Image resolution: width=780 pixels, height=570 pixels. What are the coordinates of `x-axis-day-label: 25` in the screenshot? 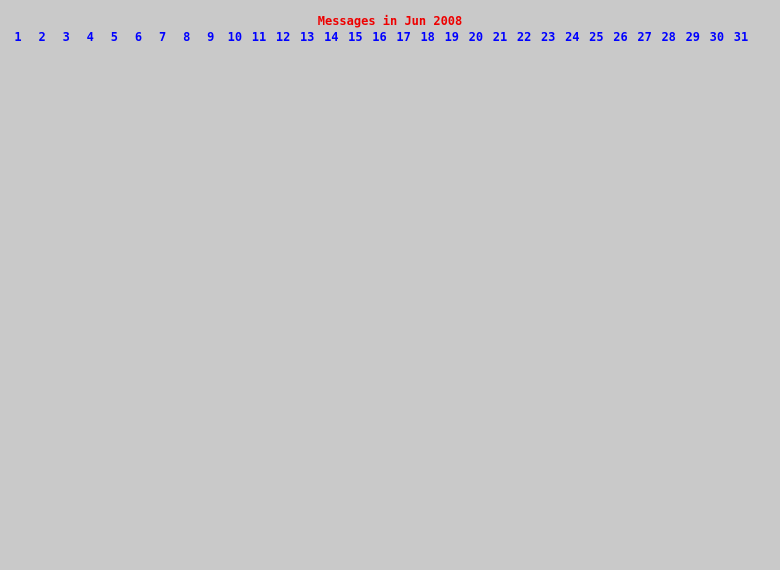 It's located at (596, 37).